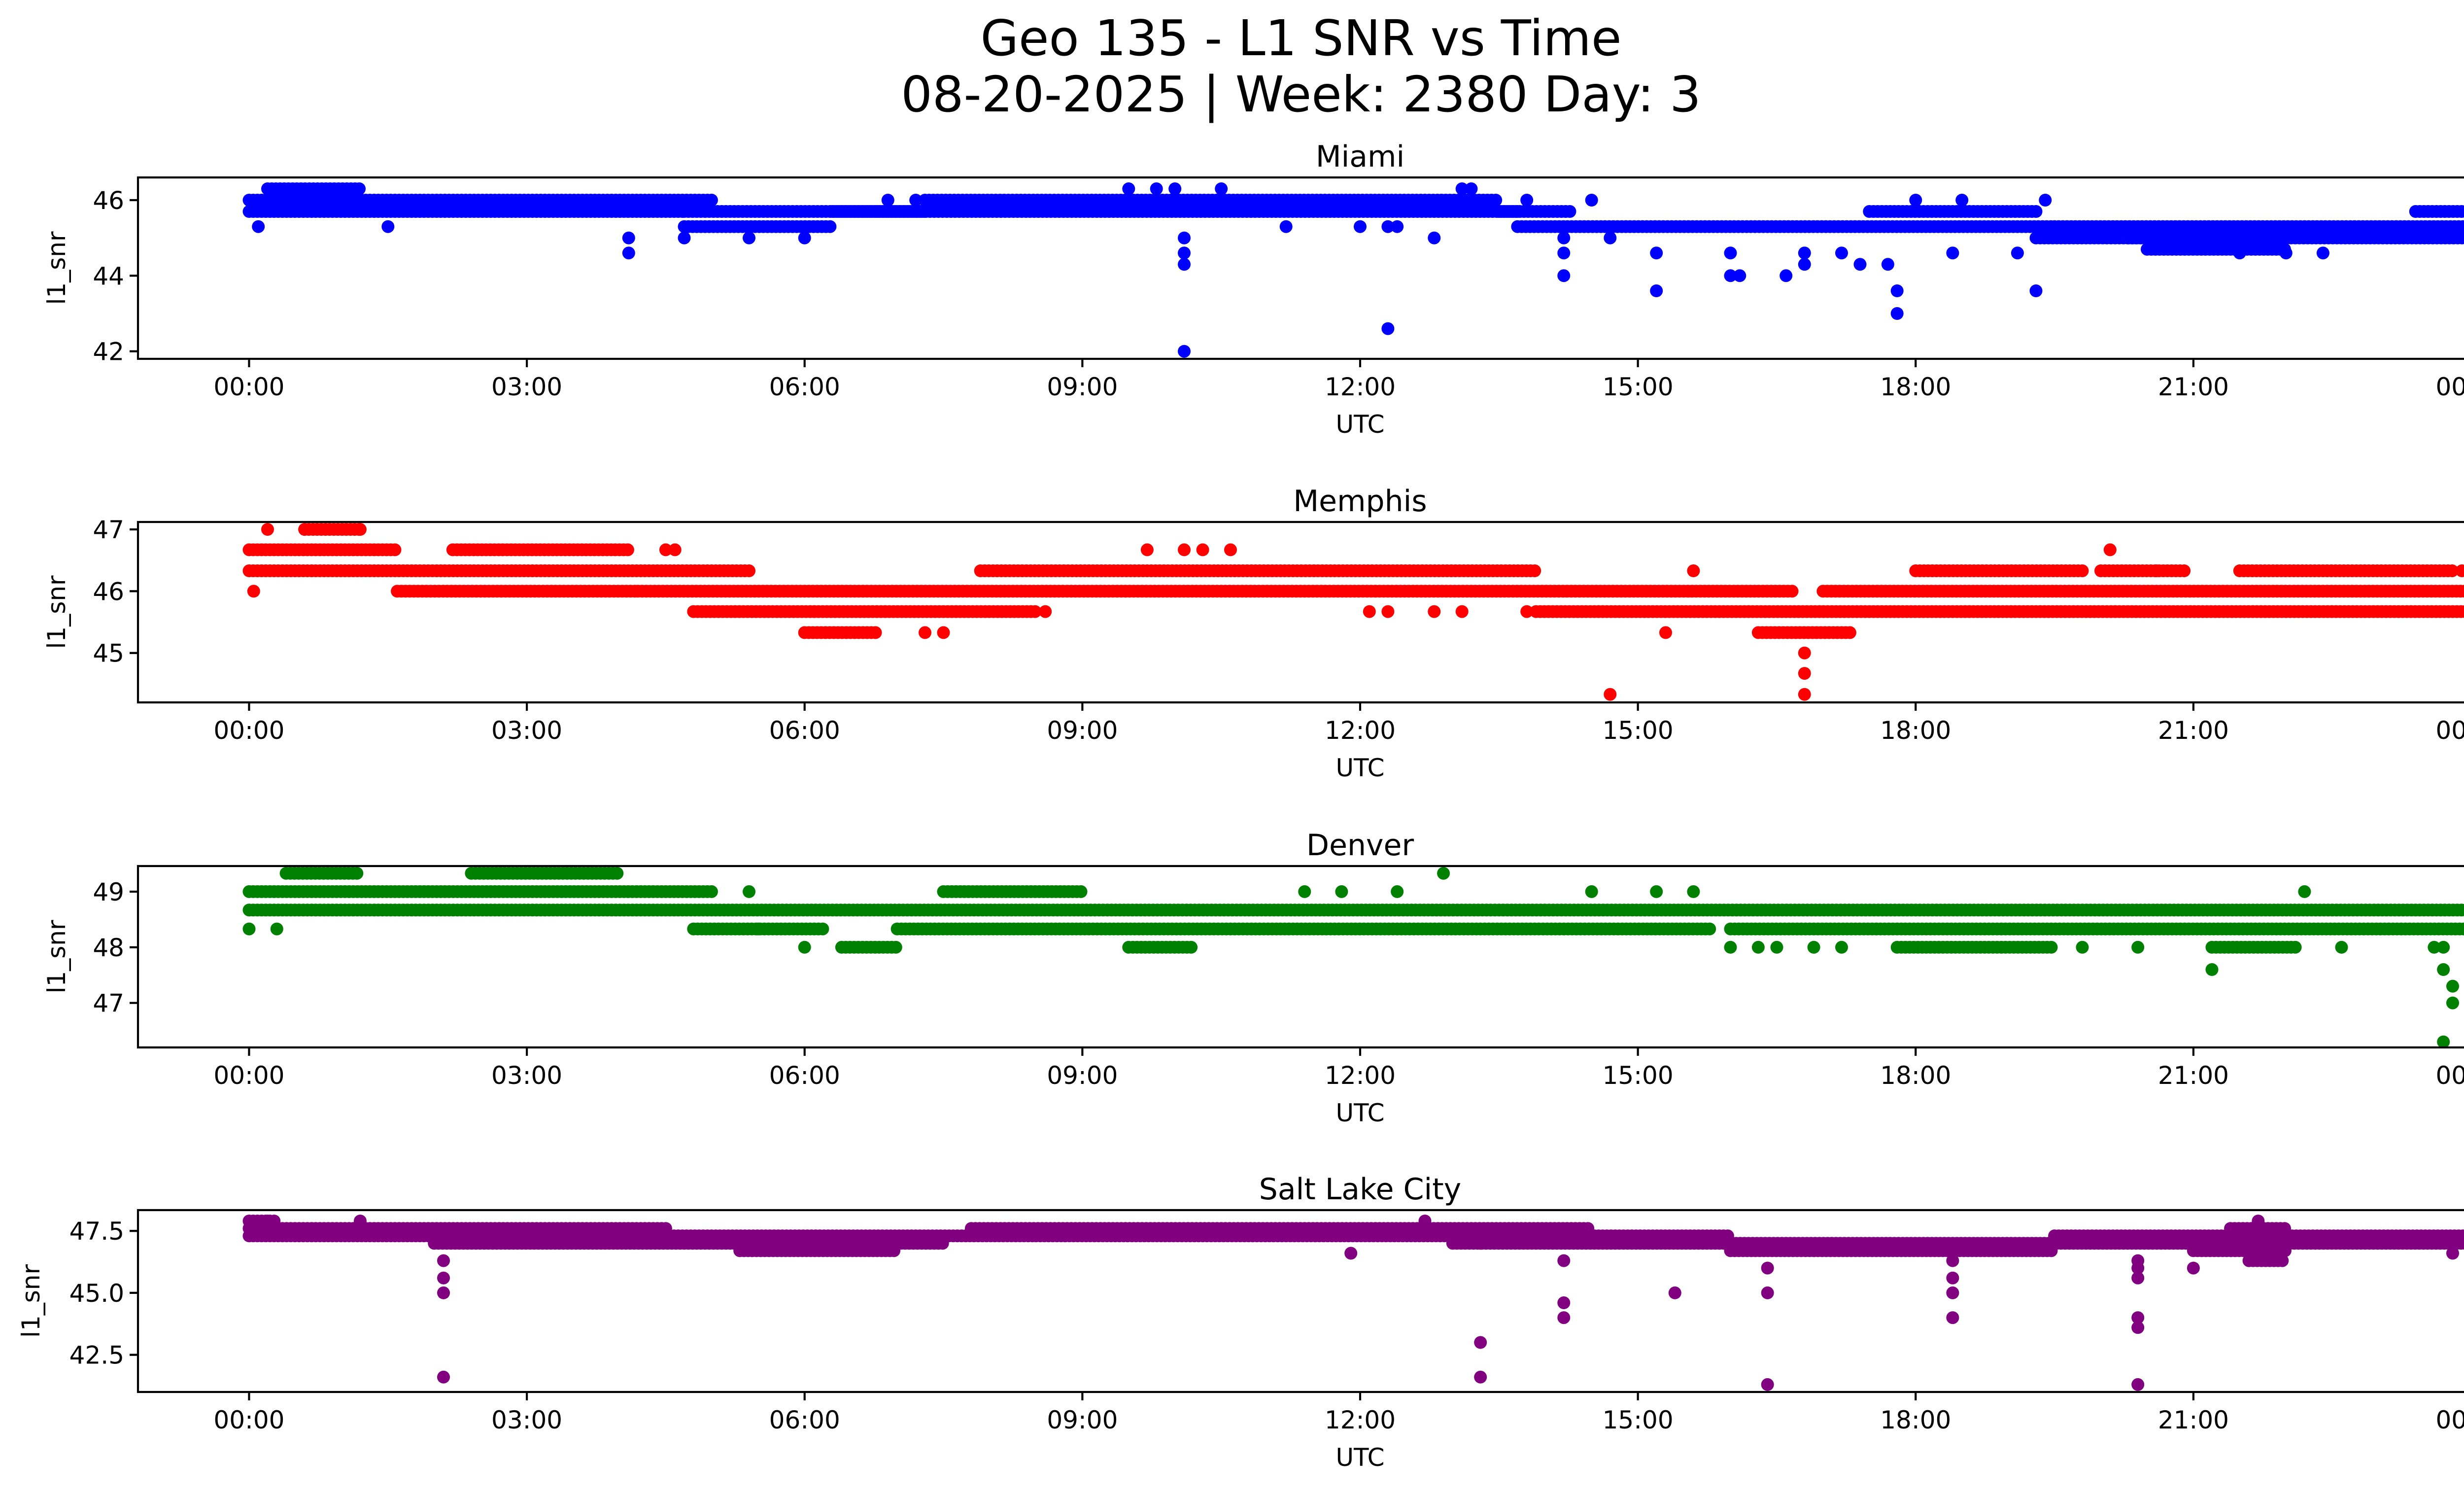  I want to click on x-tick-label: 15:00, so click(1638, 1075).